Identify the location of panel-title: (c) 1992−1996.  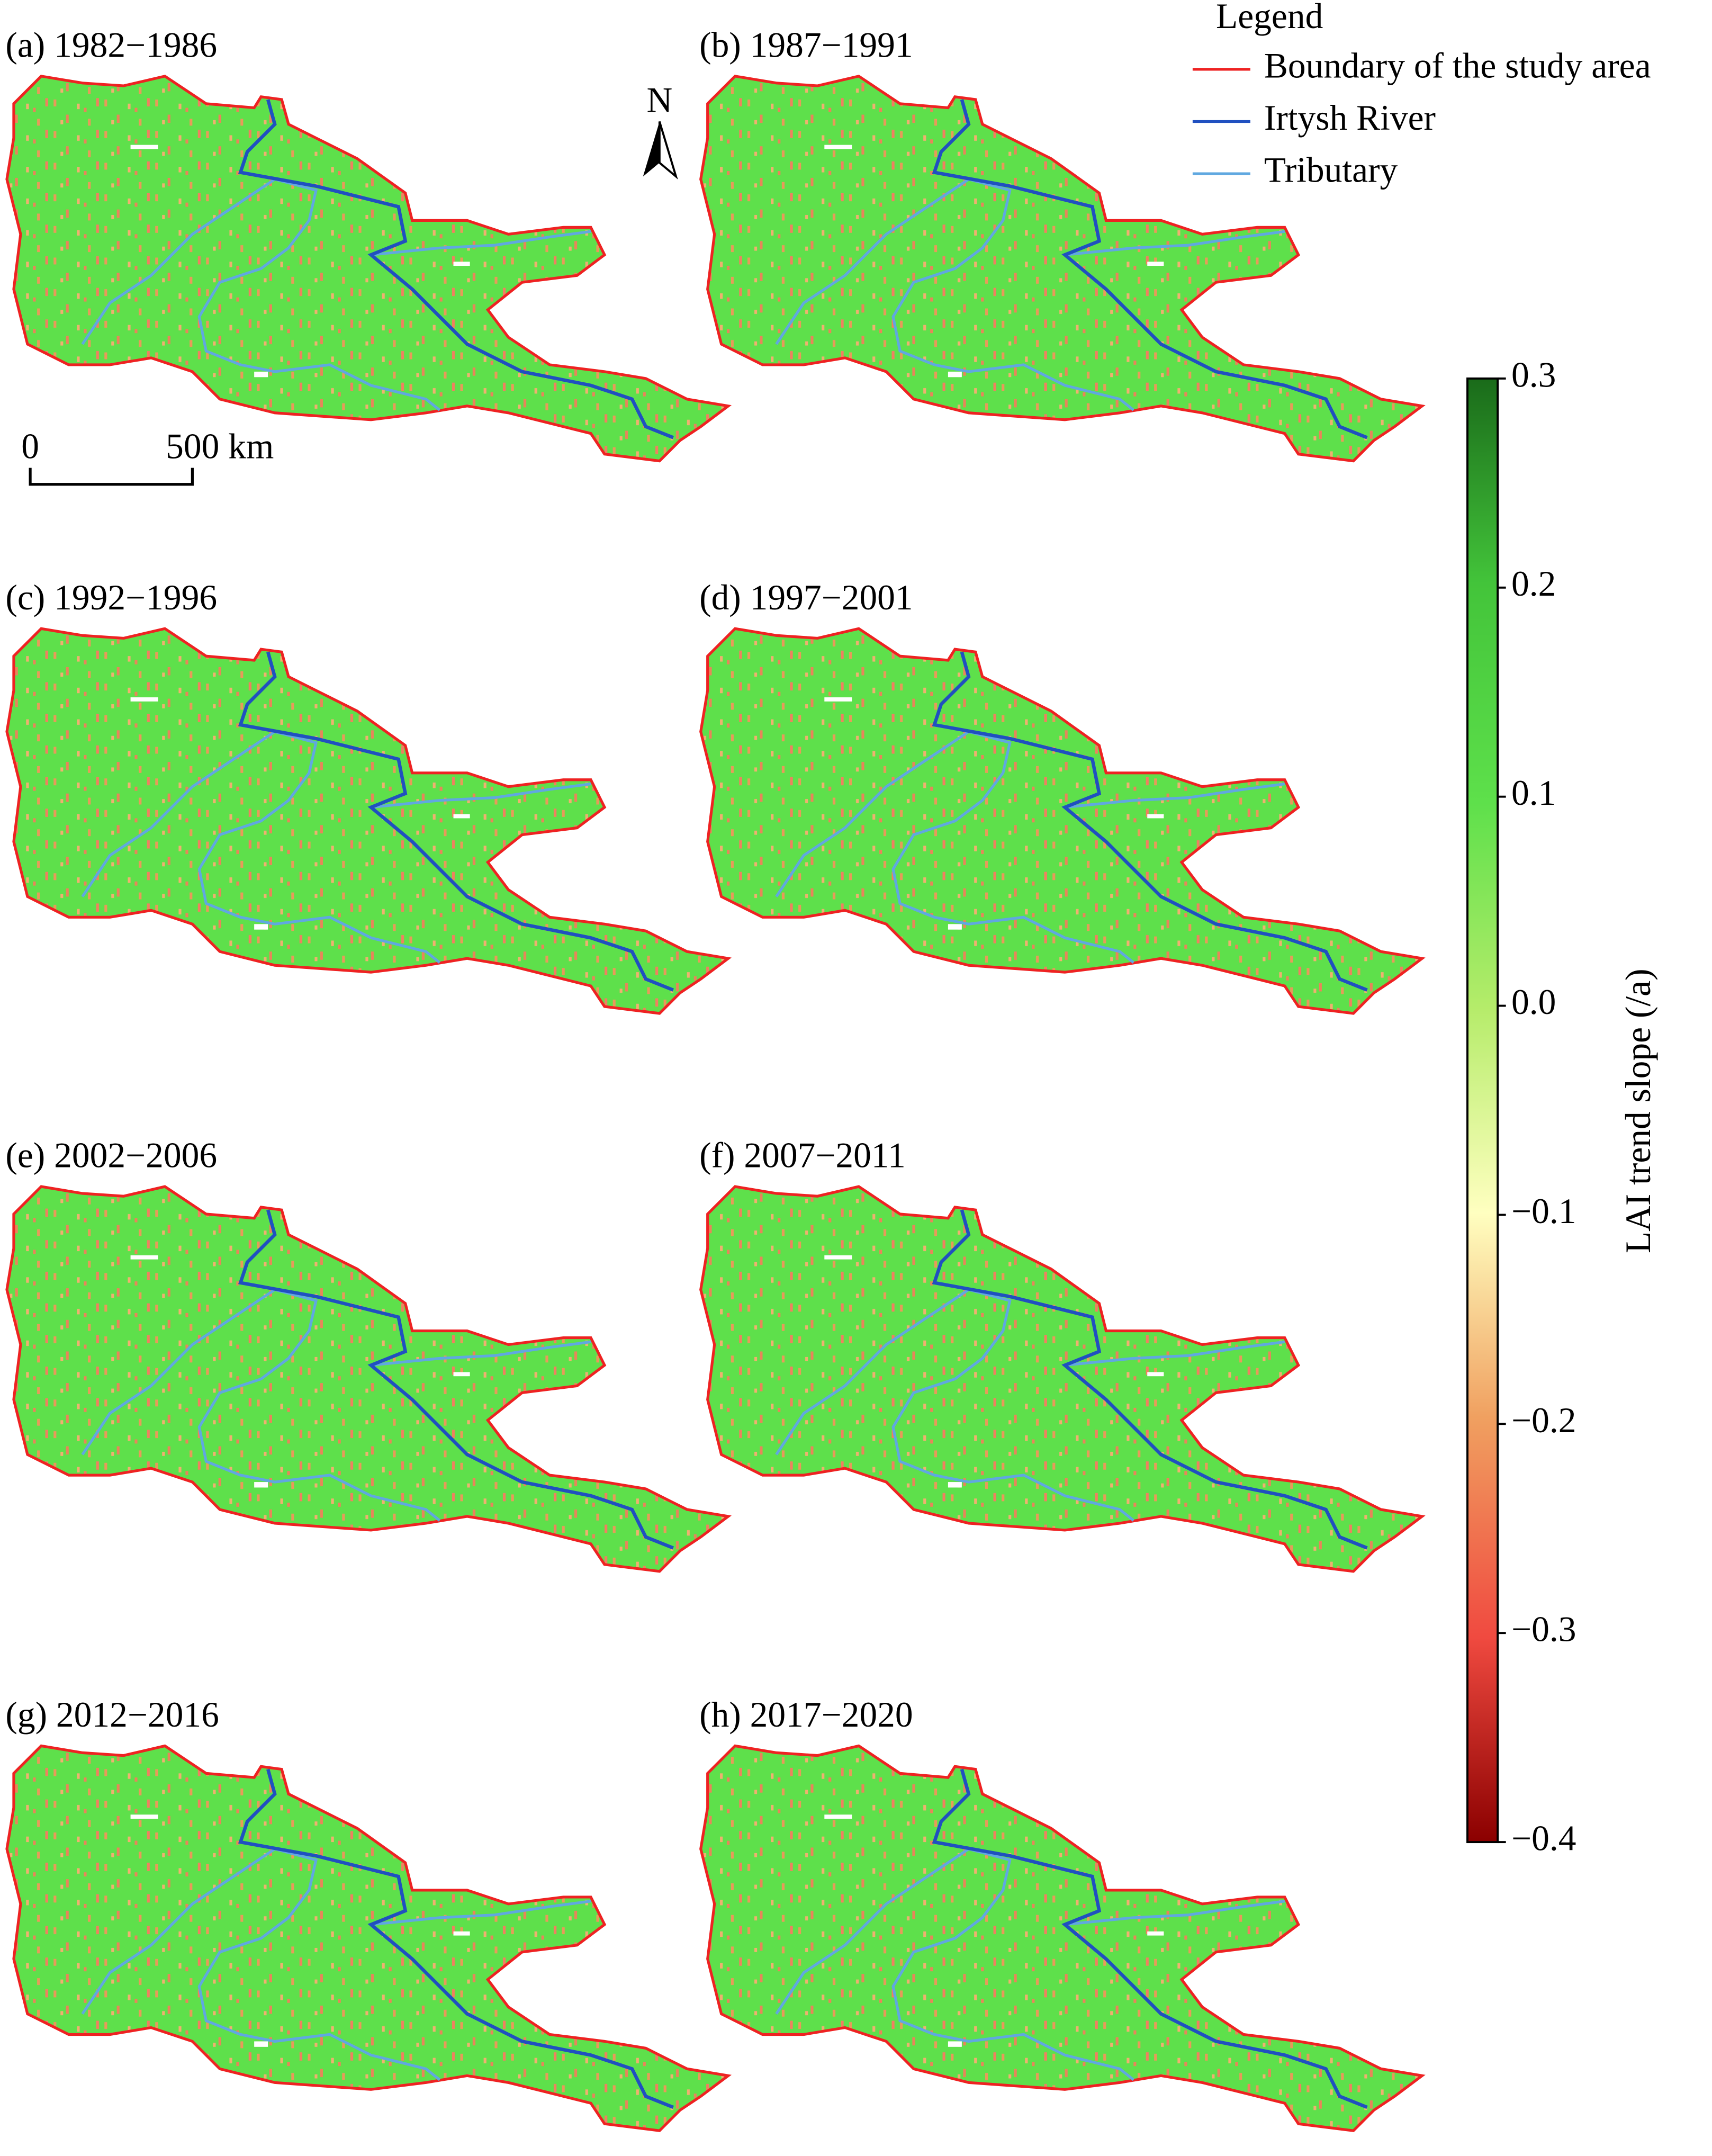
(111, 597).